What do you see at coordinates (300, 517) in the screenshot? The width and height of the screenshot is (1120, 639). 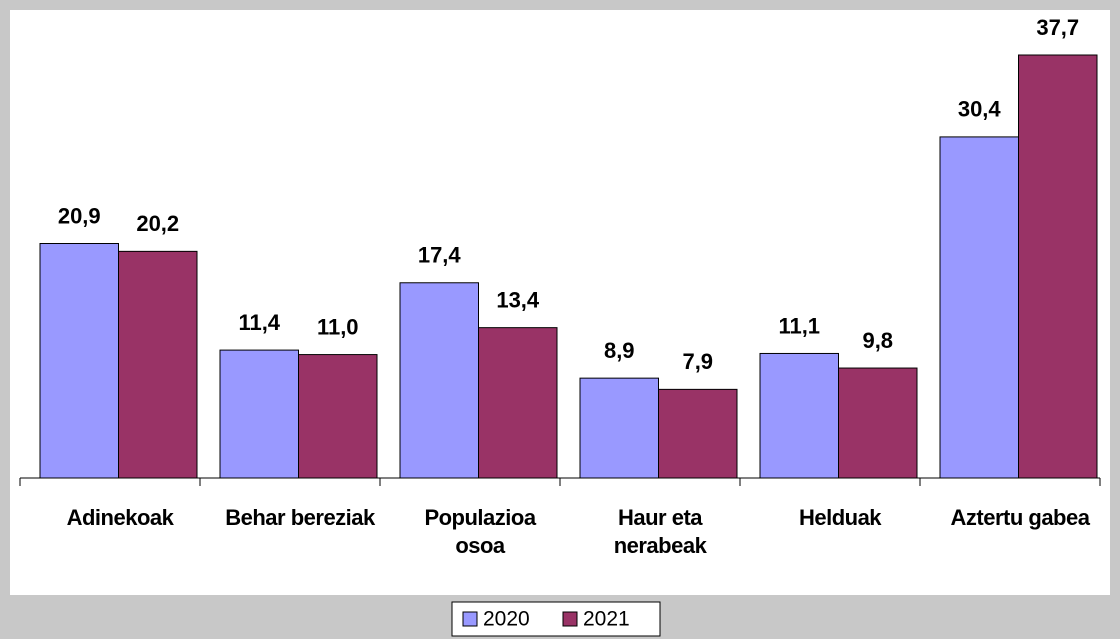 I see `x-tick-label: Behar bereziak` at bounding box center [300, 517].